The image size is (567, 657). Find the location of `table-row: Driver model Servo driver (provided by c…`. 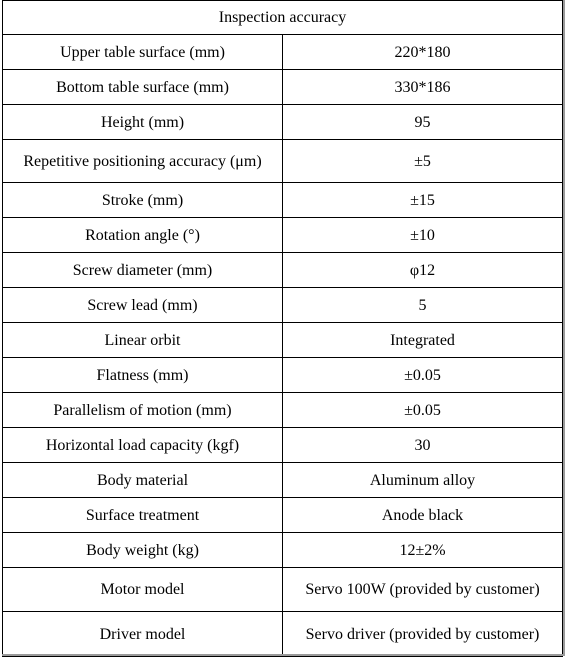

table-row: Driver model Servo driver (provided by c… is located at coordinates (282, 634).